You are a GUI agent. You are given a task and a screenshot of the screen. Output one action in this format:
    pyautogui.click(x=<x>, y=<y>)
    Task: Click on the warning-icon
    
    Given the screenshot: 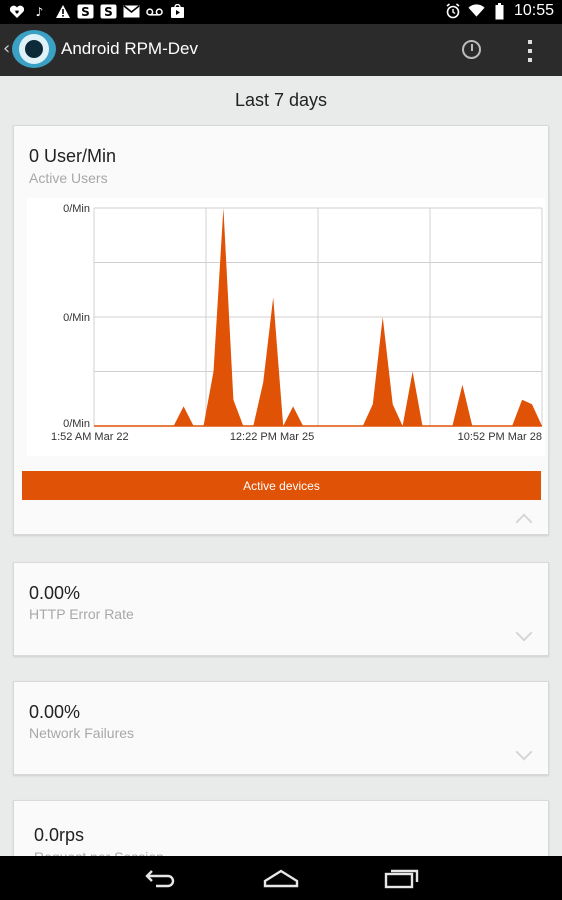 What is the action you would take?
    pyautogui.click(x=62, y=11)
    